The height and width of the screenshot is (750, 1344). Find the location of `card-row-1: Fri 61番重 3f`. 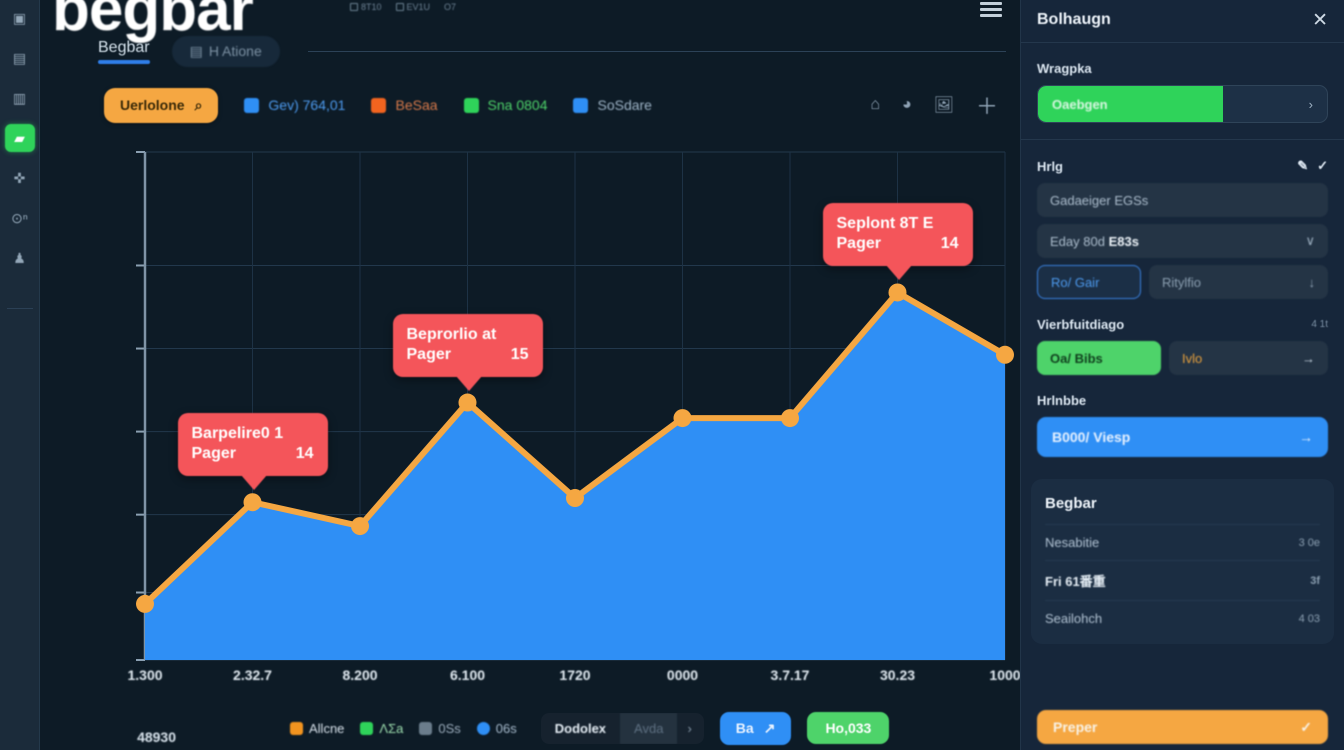

card-row-1: Fri 61番重 3f is located at coordinates (1182, 580).